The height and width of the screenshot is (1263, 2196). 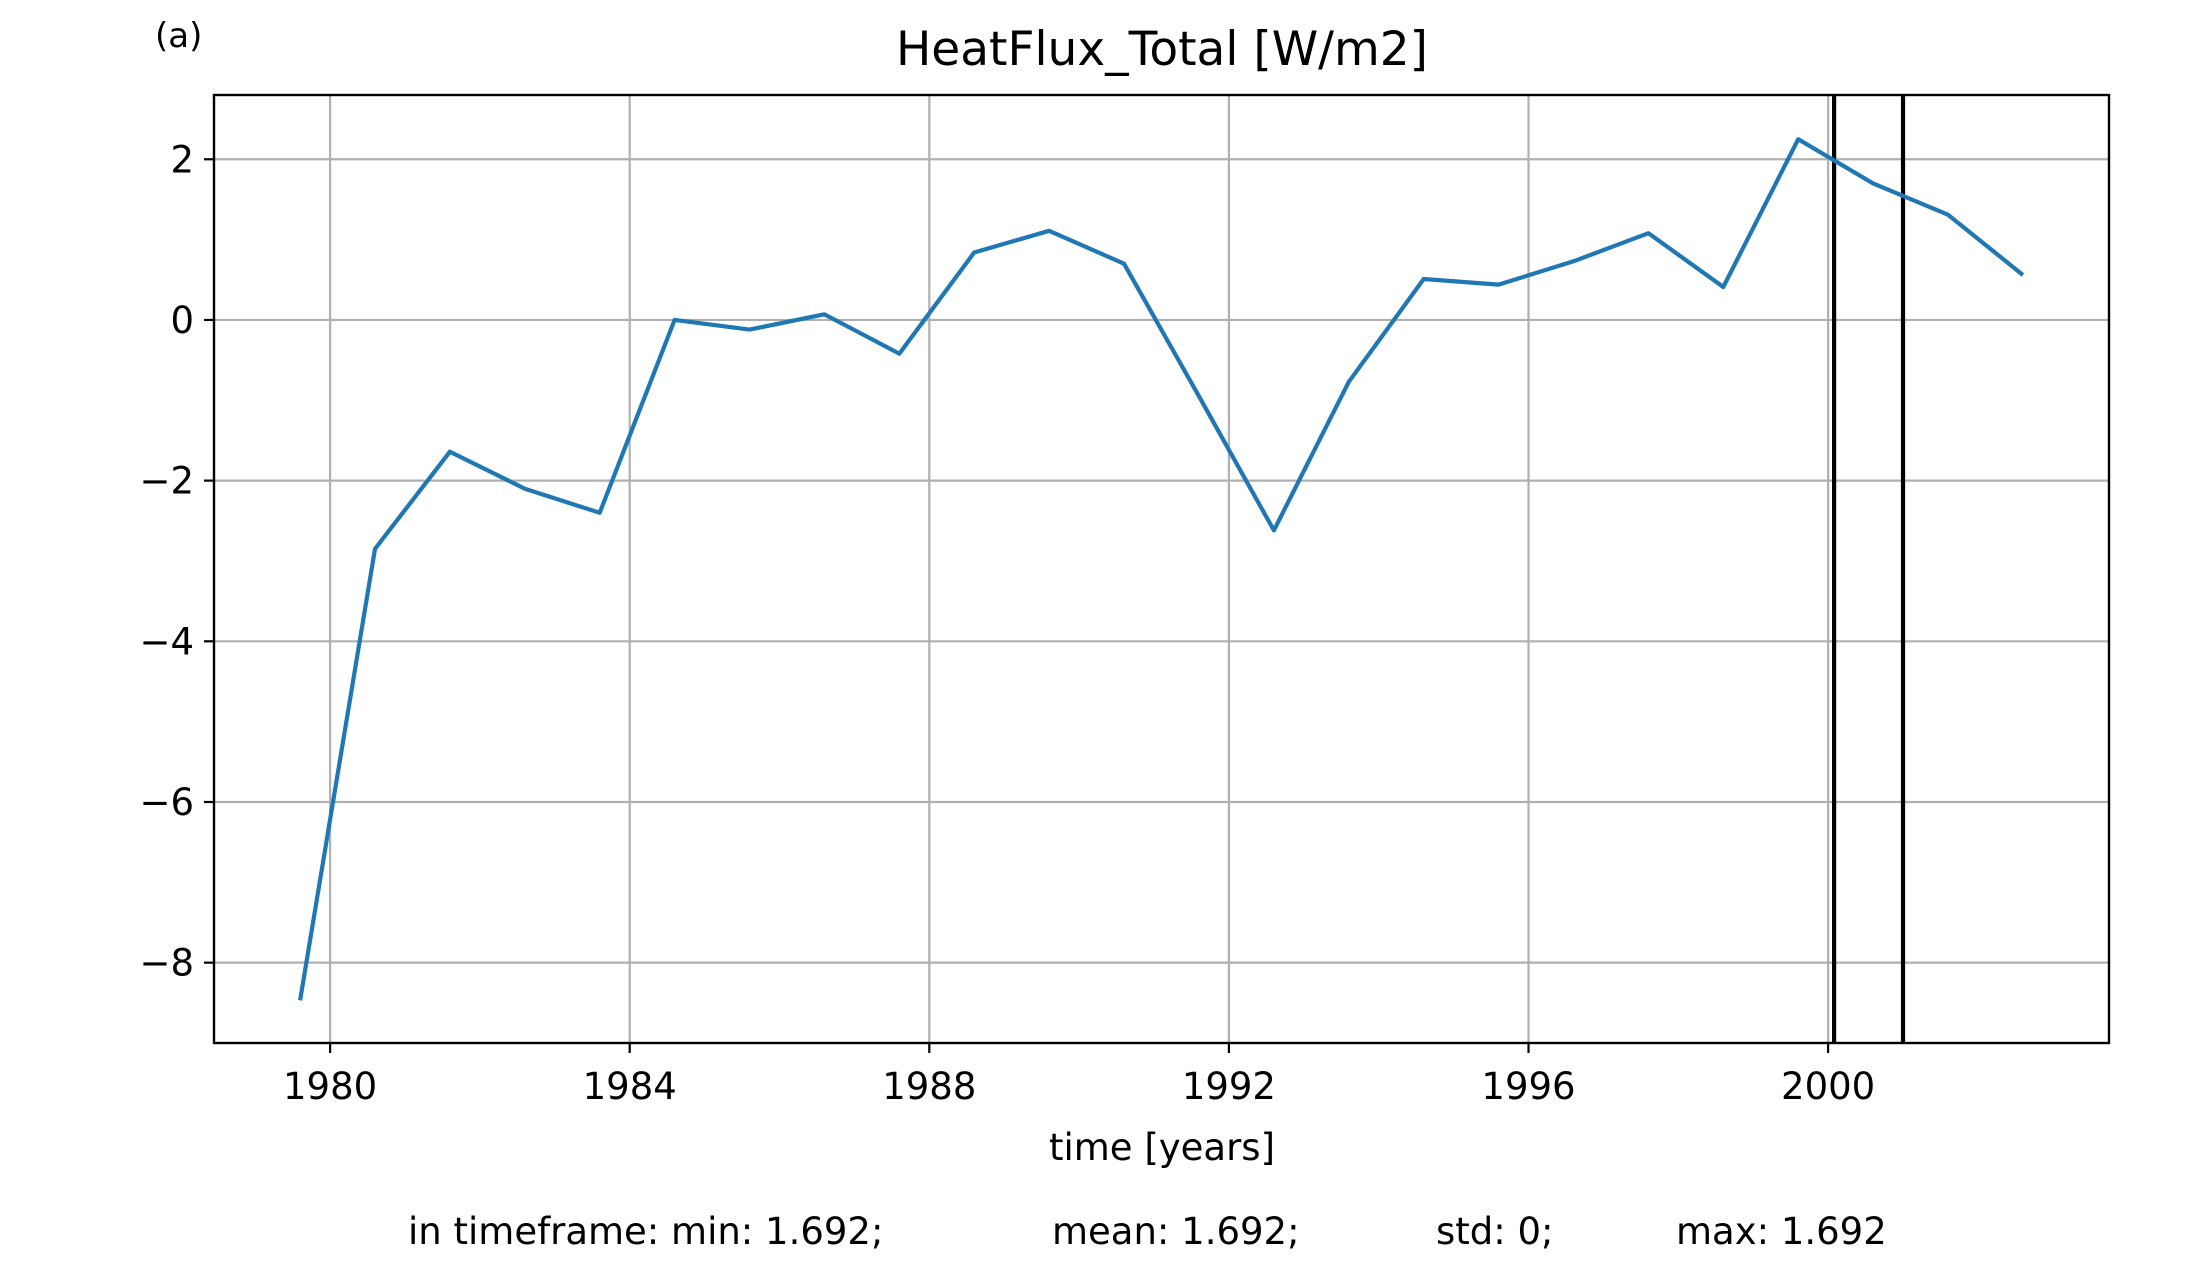 What do you see at coordinates (166, 481) in the screenshot?
I see `y-tick-label: −2` at bounding box center [166, 481].